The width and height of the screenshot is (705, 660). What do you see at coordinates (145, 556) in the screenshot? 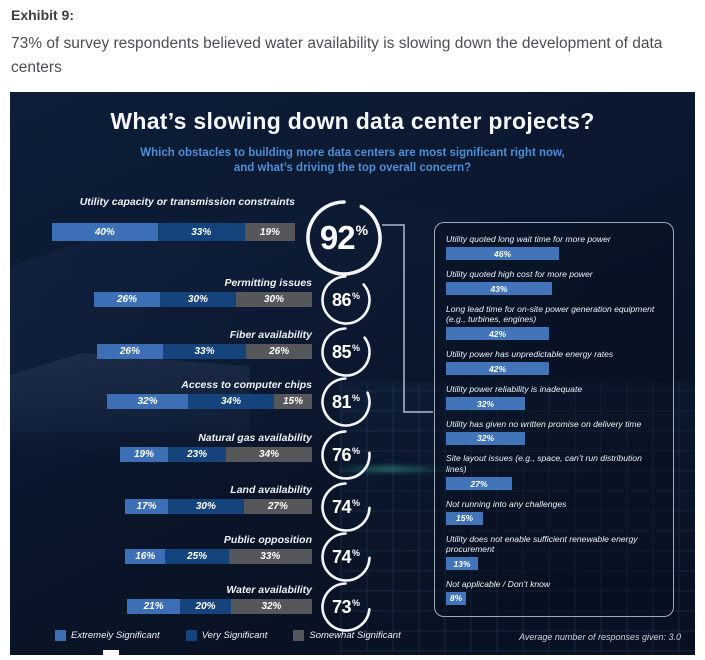
I see `bar-segment-extremely-significant: 16%` at bounding box center [145, 556].